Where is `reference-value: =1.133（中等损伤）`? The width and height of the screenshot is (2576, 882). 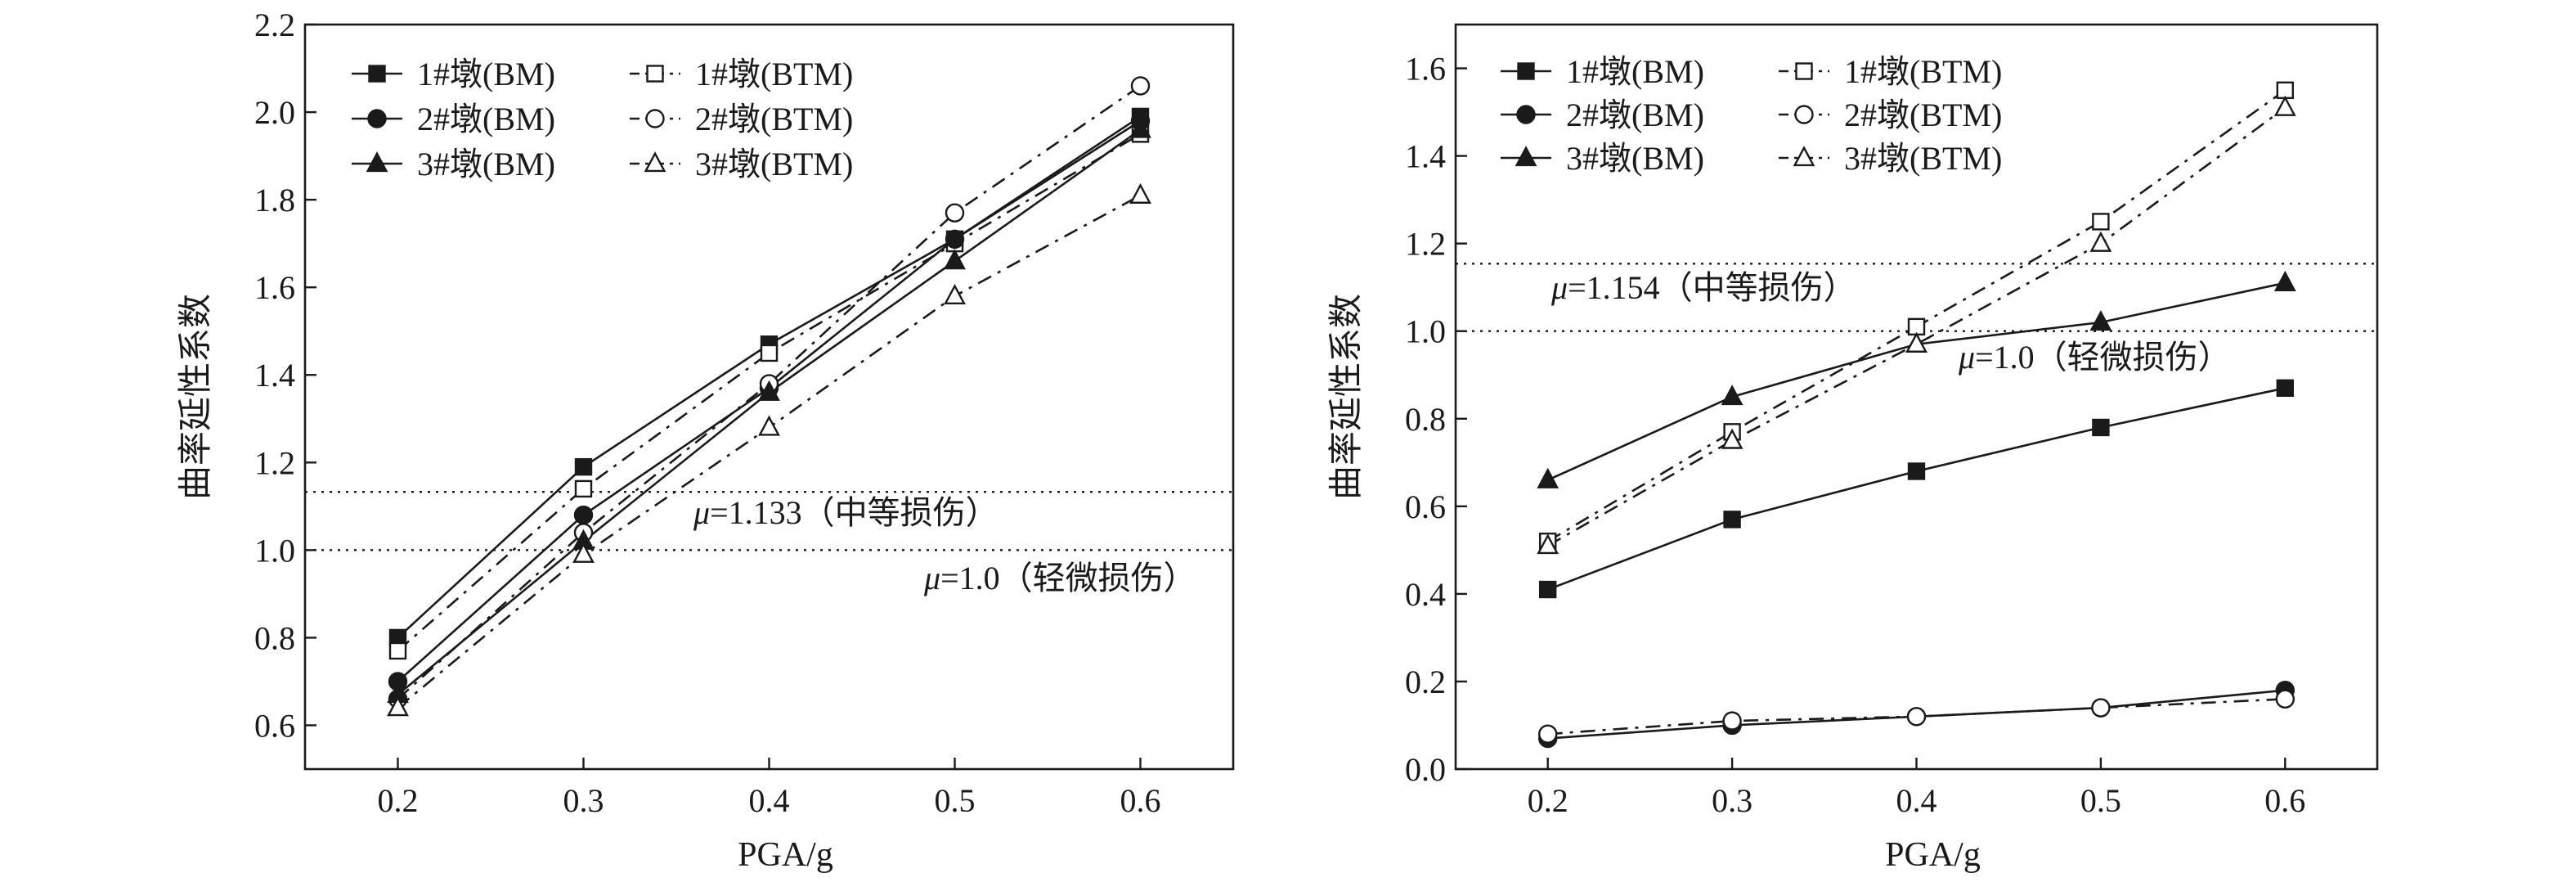 reference-value: =1.133（中等损伤） is located at coordinates (854, 512).